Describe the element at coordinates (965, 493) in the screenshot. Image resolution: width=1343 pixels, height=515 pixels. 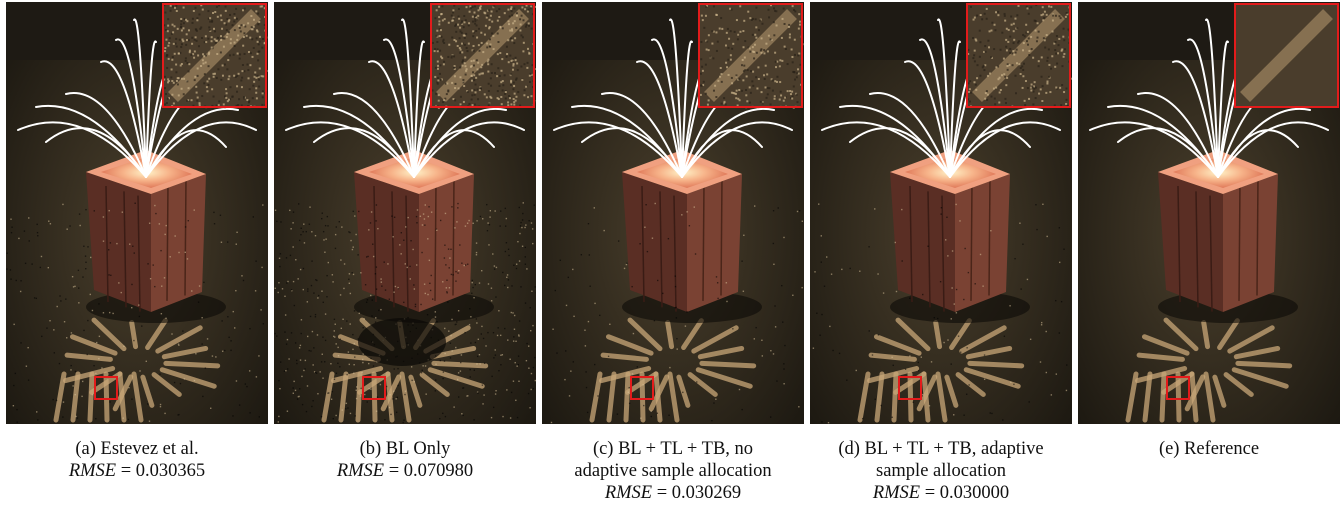
I see `rmse-number: = 0.030000` at that location.